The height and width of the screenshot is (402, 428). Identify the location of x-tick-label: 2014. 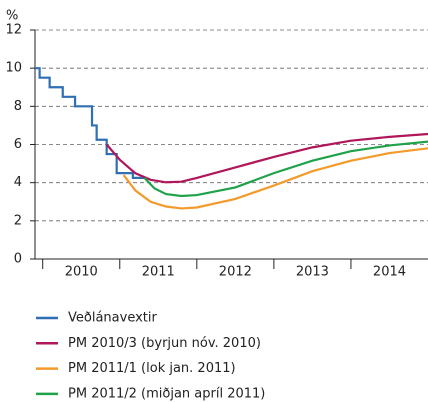
(389, 272).